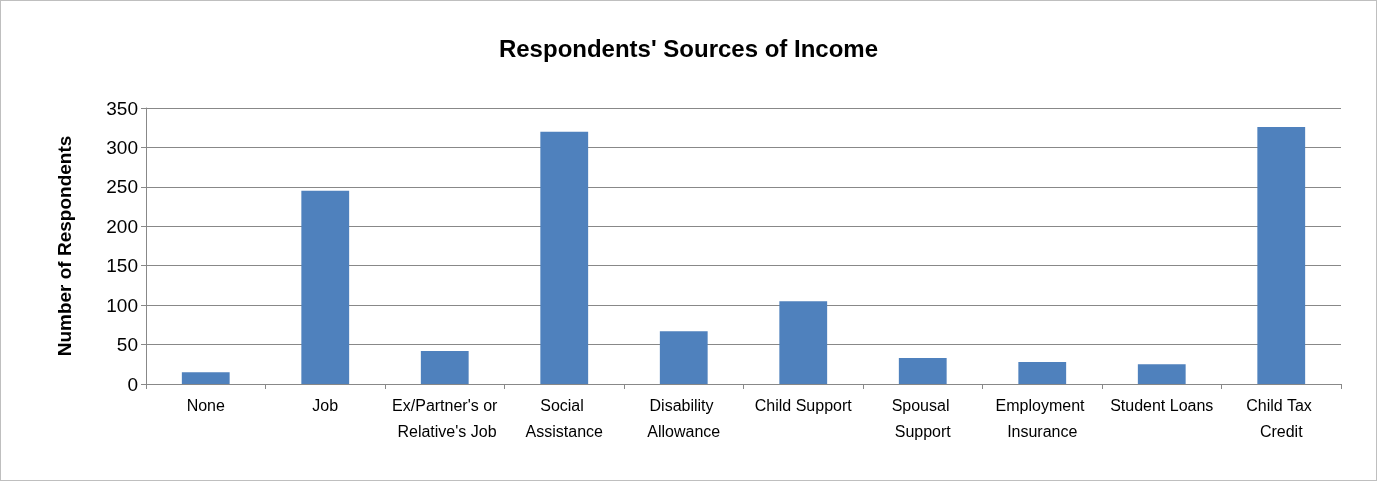 This screenshot has height=481, width=1377. I want to click on x-tick-label: None, so click(205, 405).